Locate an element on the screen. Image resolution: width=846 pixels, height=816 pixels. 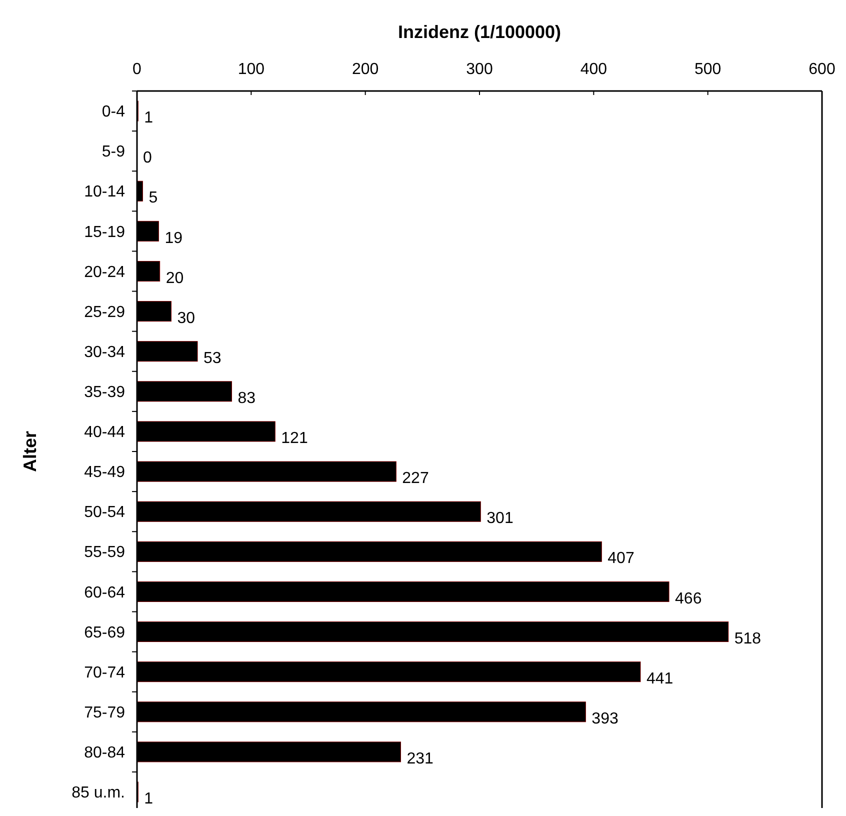
y-tick-label: 60-64 is located at coordinates (105, 593).